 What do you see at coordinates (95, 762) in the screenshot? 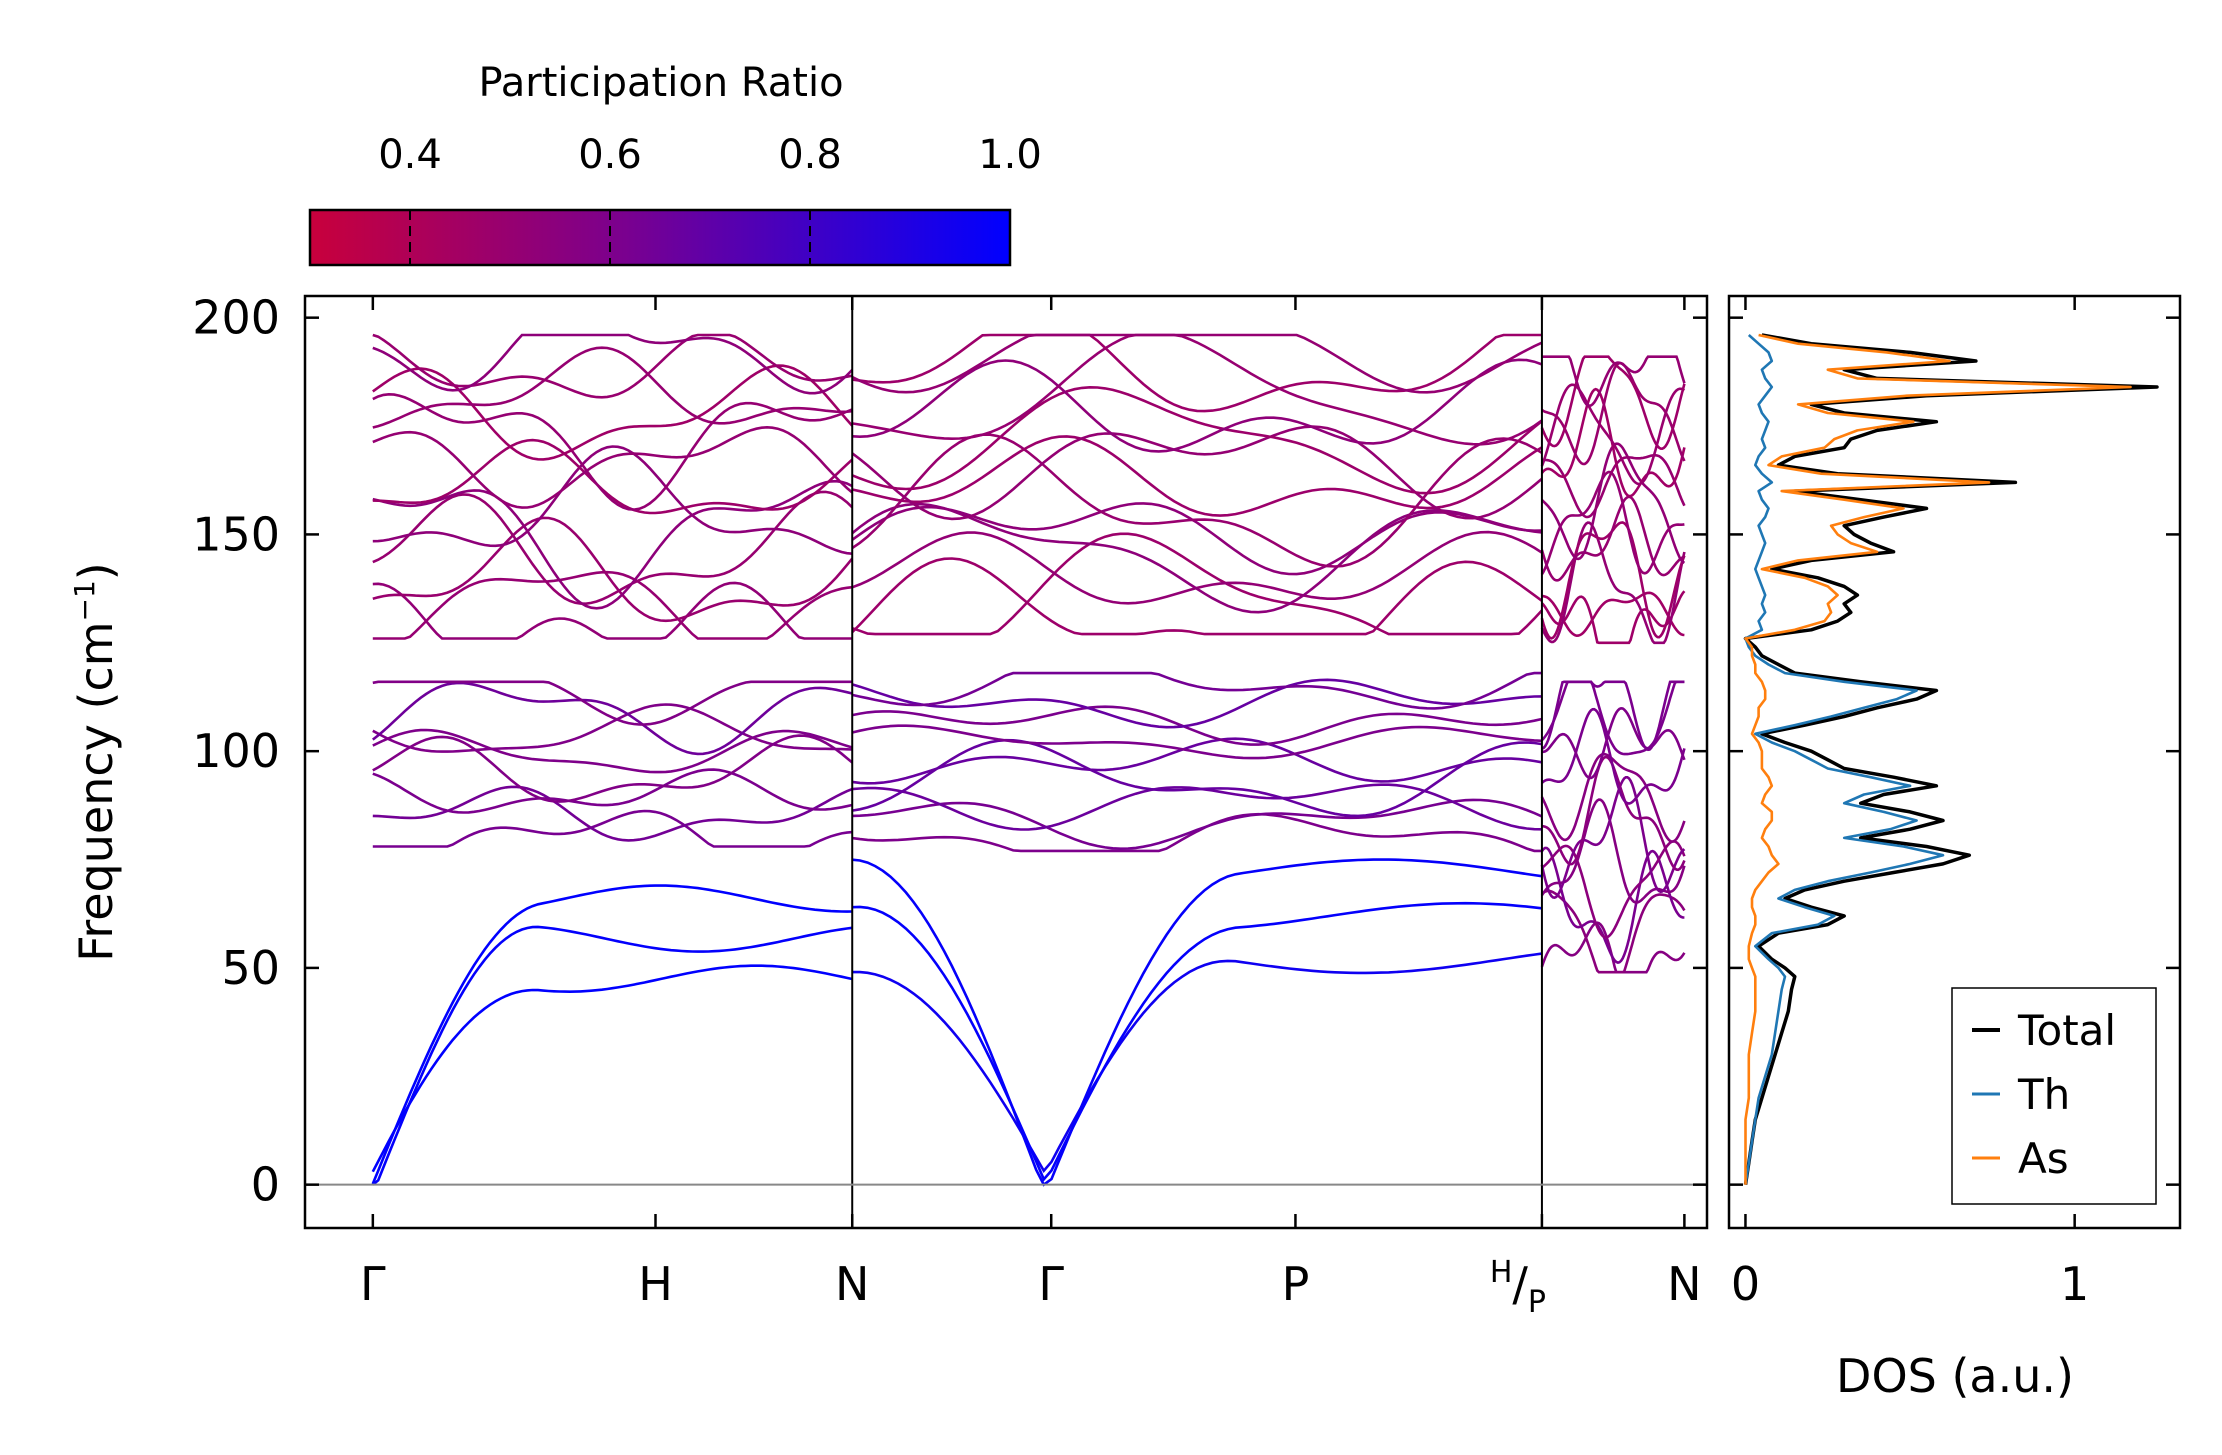
I see `band-y-label: Frequency (cm−1)` at bounding box center [95, 762].